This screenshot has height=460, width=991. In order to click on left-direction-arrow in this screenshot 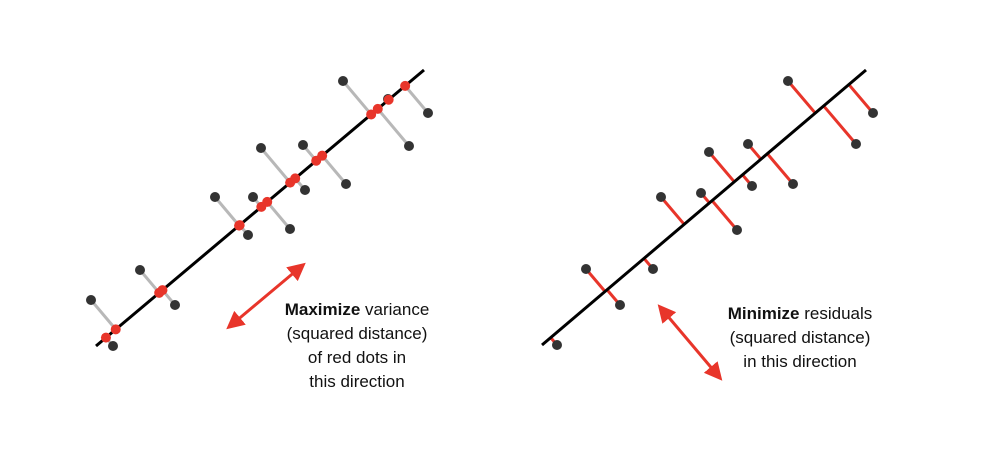, I will do `click(266, 296)`.